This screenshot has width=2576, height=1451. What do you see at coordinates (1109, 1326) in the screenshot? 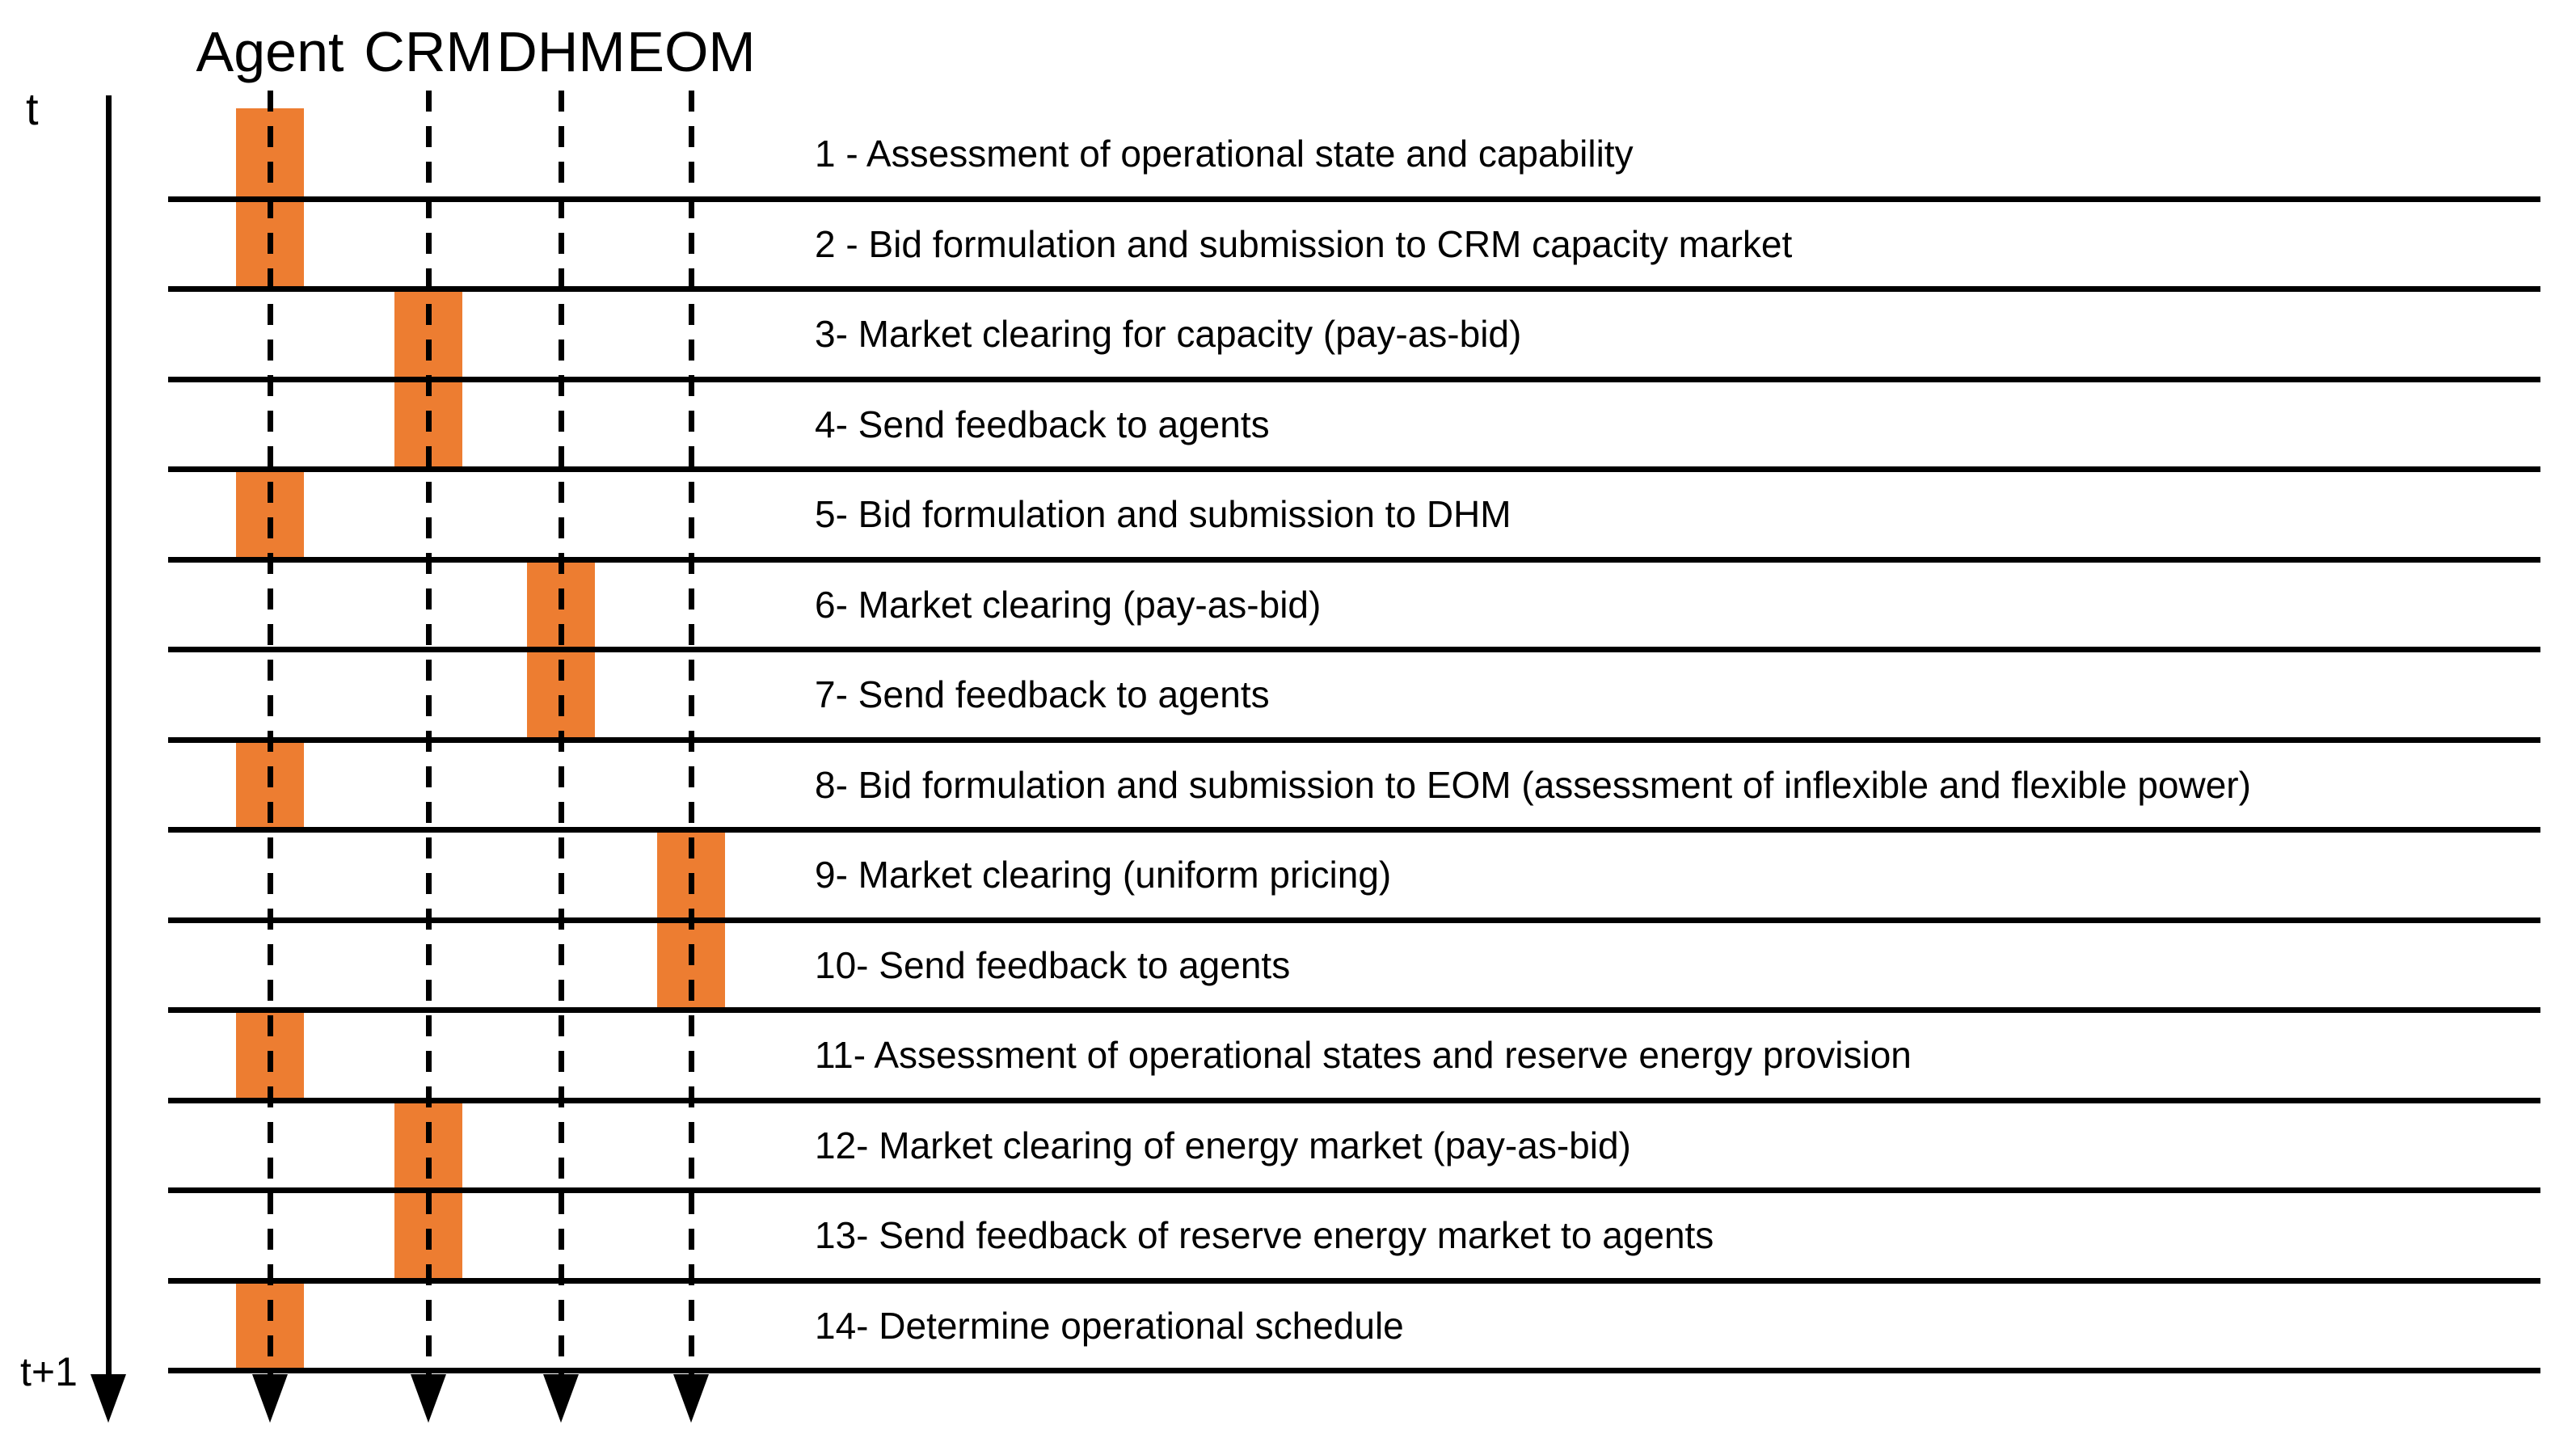
I see `step-label-14: 14- Determine operational schedule` at bounding box center [1109, 1326].